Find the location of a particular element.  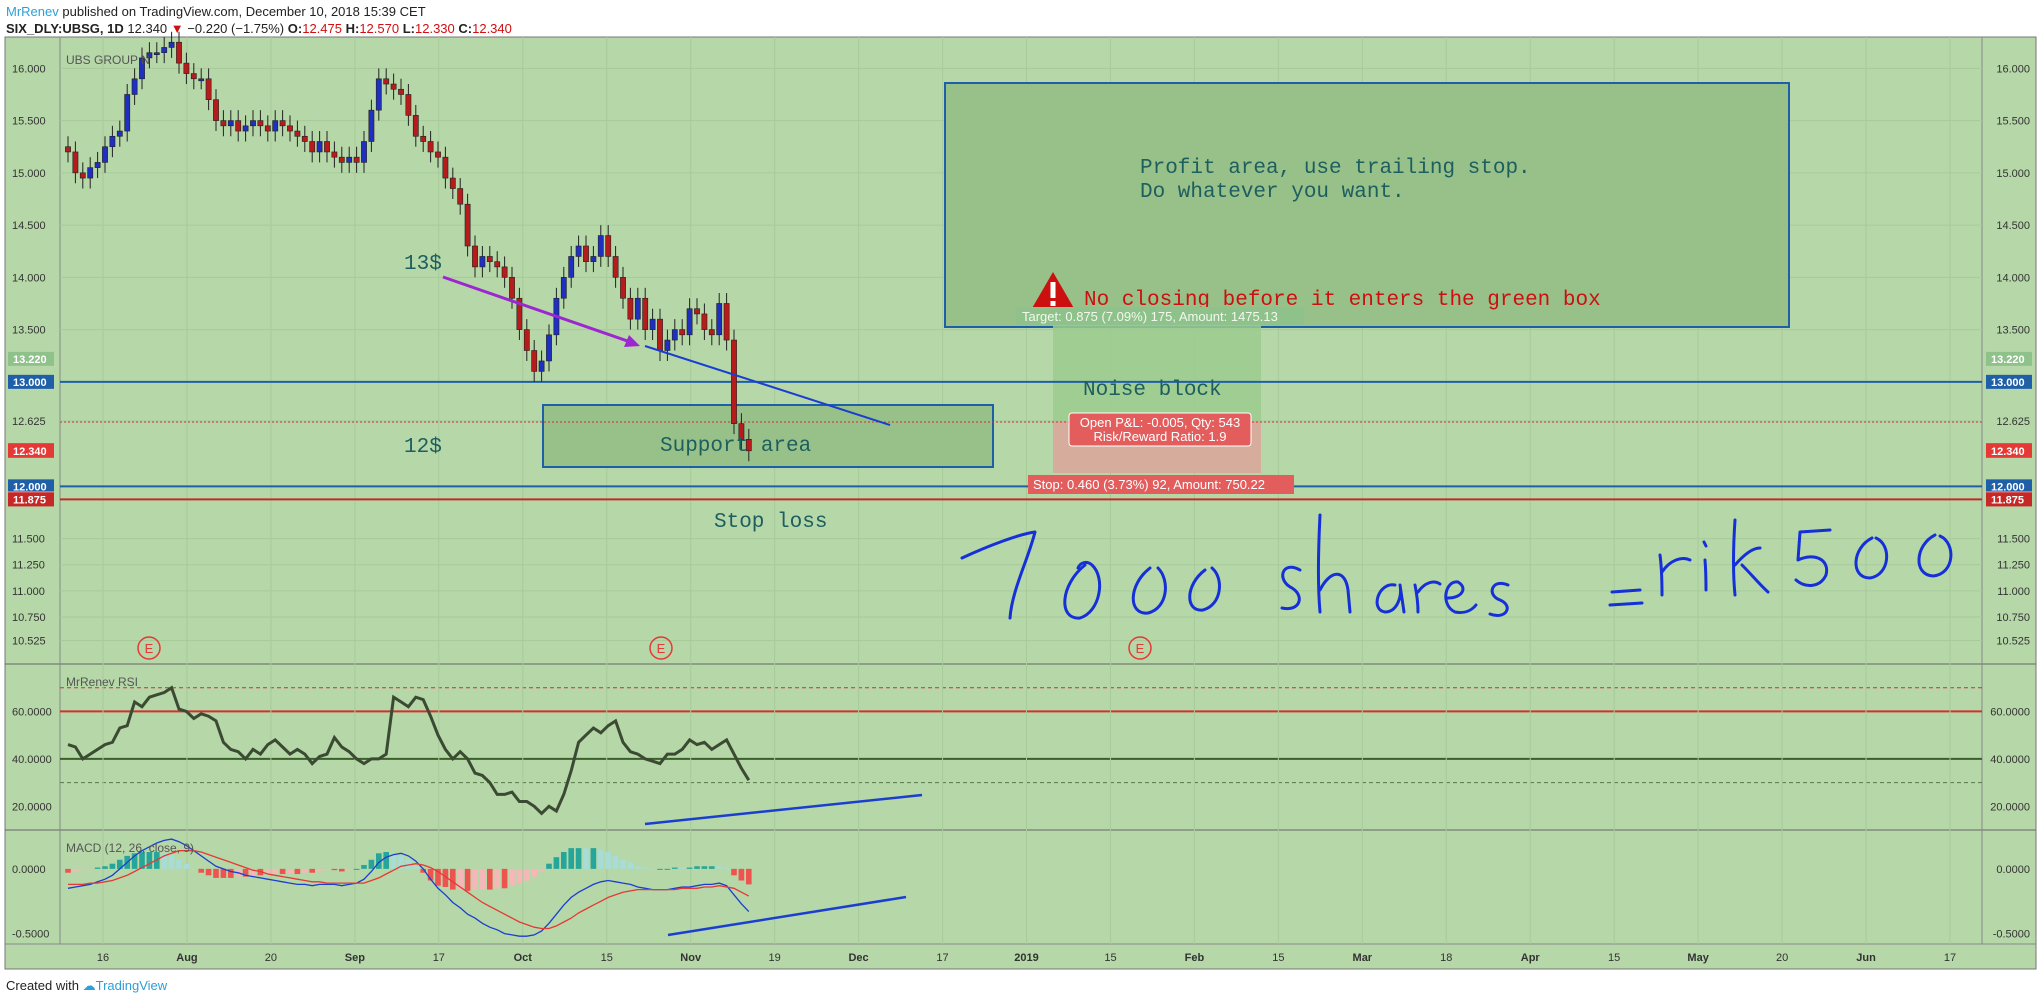

support-area-label: Support area is located at coordinates (735, 446).